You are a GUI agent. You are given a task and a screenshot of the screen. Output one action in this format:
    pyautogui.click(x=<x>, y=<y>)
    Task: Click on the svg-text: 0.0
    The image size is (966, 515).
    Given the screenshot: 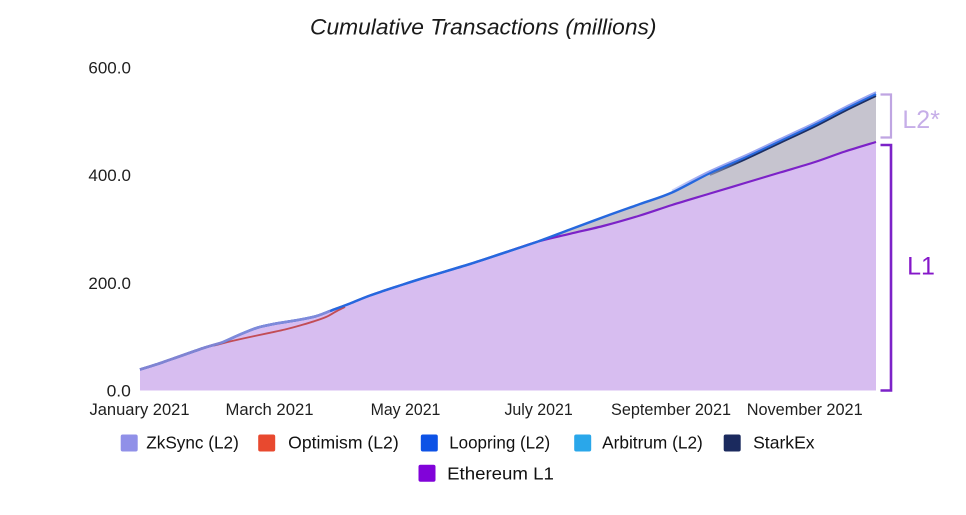 What is the action you would take?
    pyautogui.click(x=119, y=391)
    